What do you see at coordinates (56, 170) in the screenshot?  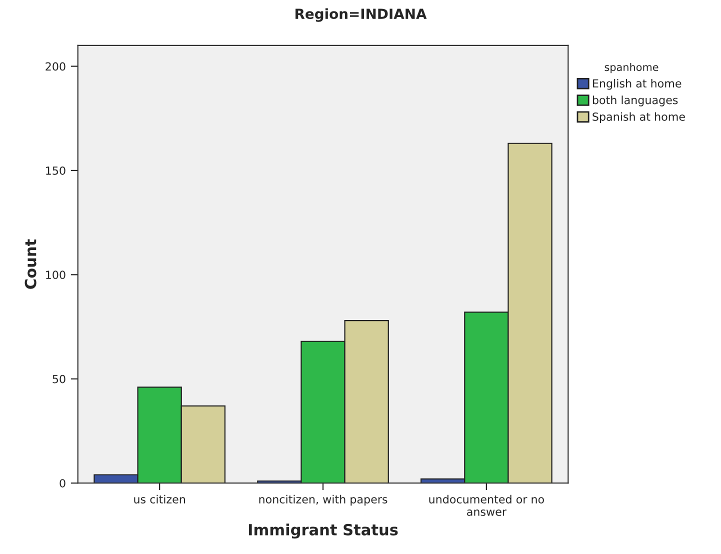 I see `y-tick-label: 150` at bounding box center [56, 170].